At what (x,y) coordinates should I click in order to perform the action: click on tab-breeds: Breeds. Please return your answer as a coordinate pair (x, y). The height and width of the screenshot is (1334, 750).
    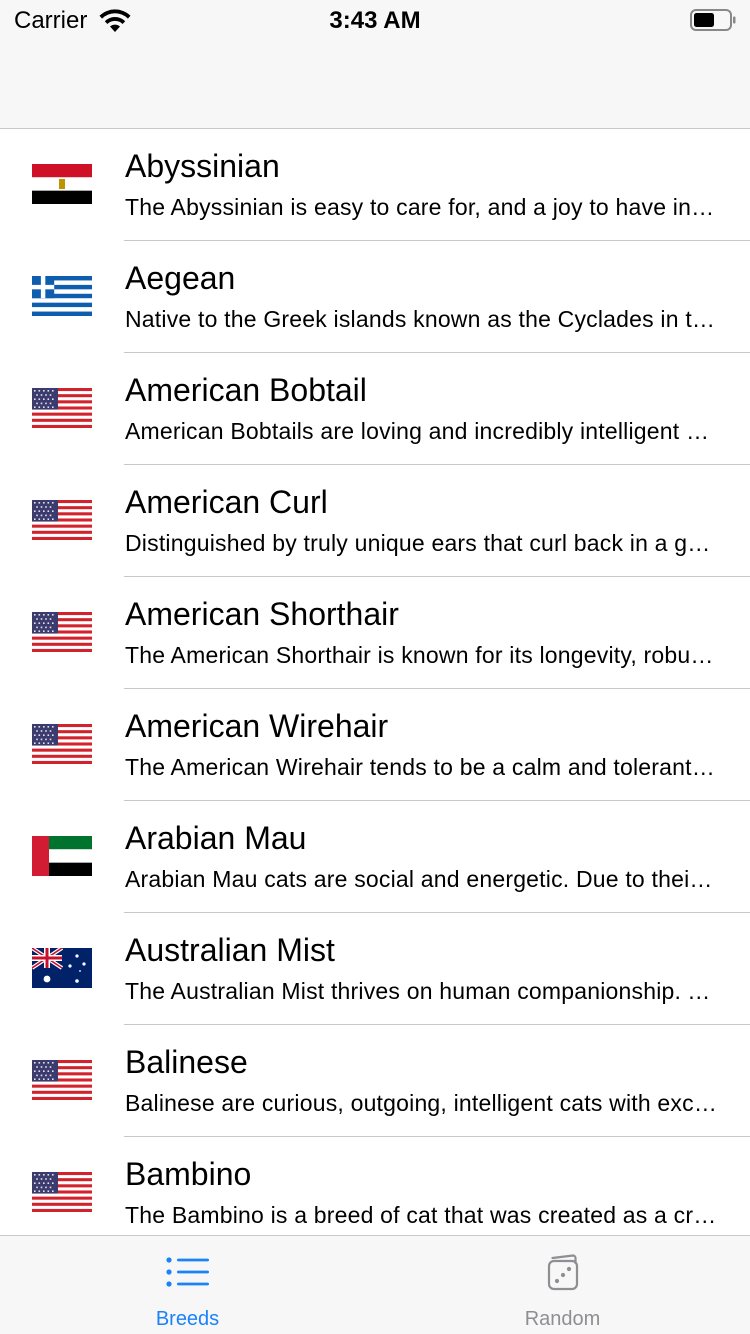
    Looking at the image, I should click on (187, 1285).